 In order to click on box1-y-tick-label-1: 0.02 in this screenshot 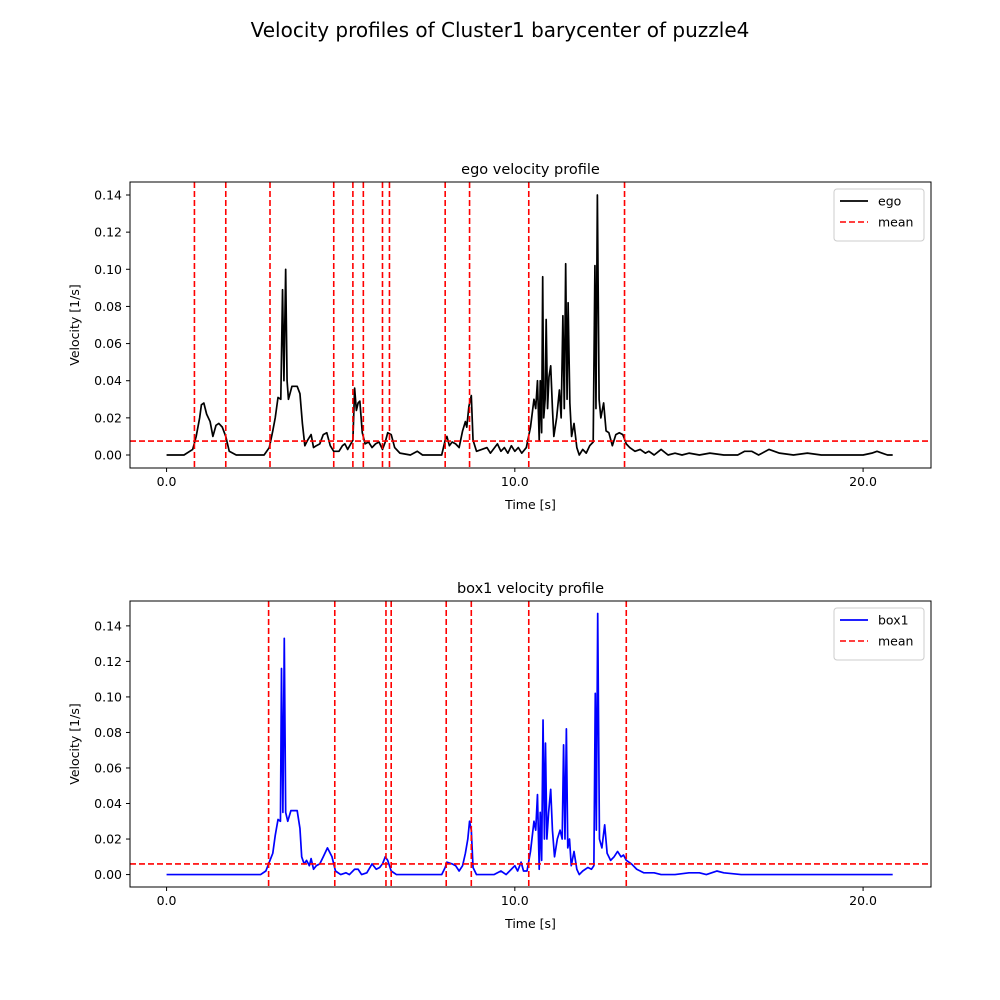, I will do `click(108, 839)`.